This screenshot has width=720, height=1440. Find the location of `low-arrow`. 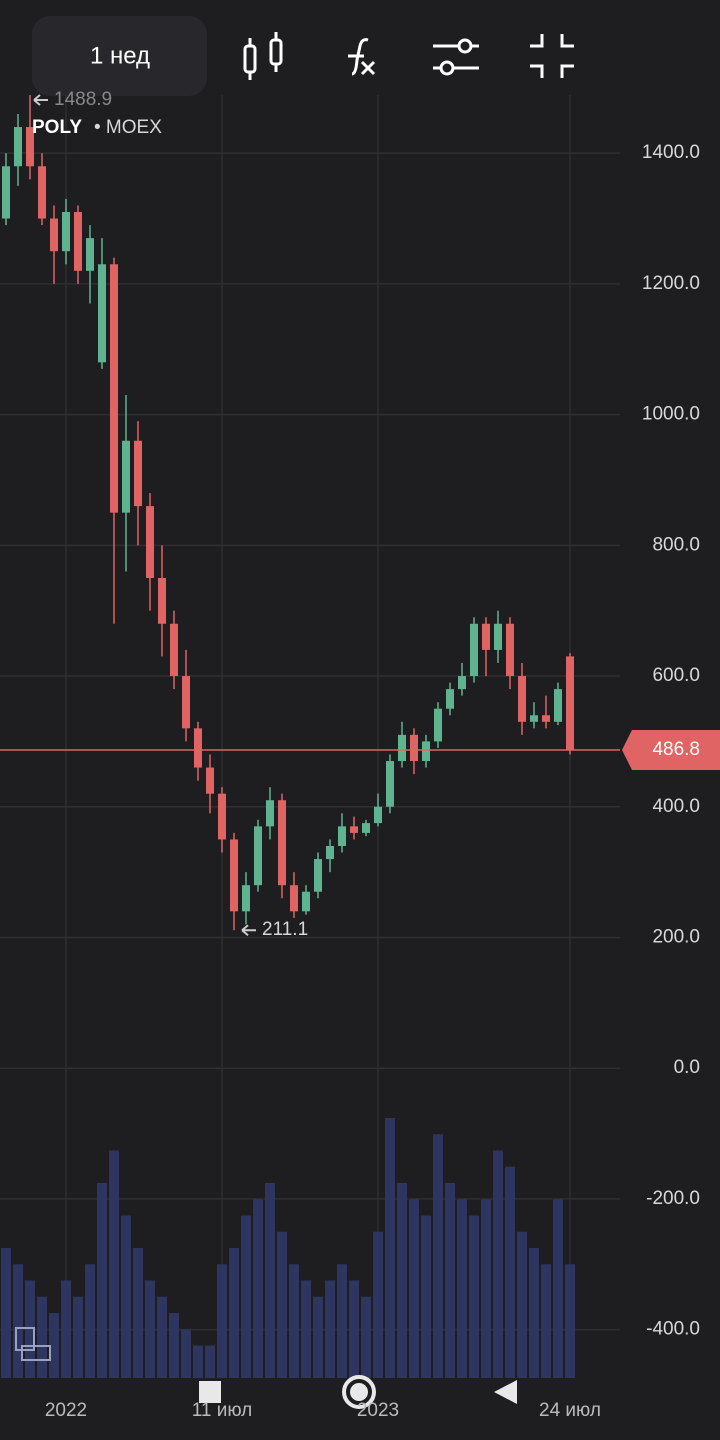

low-arrow is located at coordinates (248, 930).